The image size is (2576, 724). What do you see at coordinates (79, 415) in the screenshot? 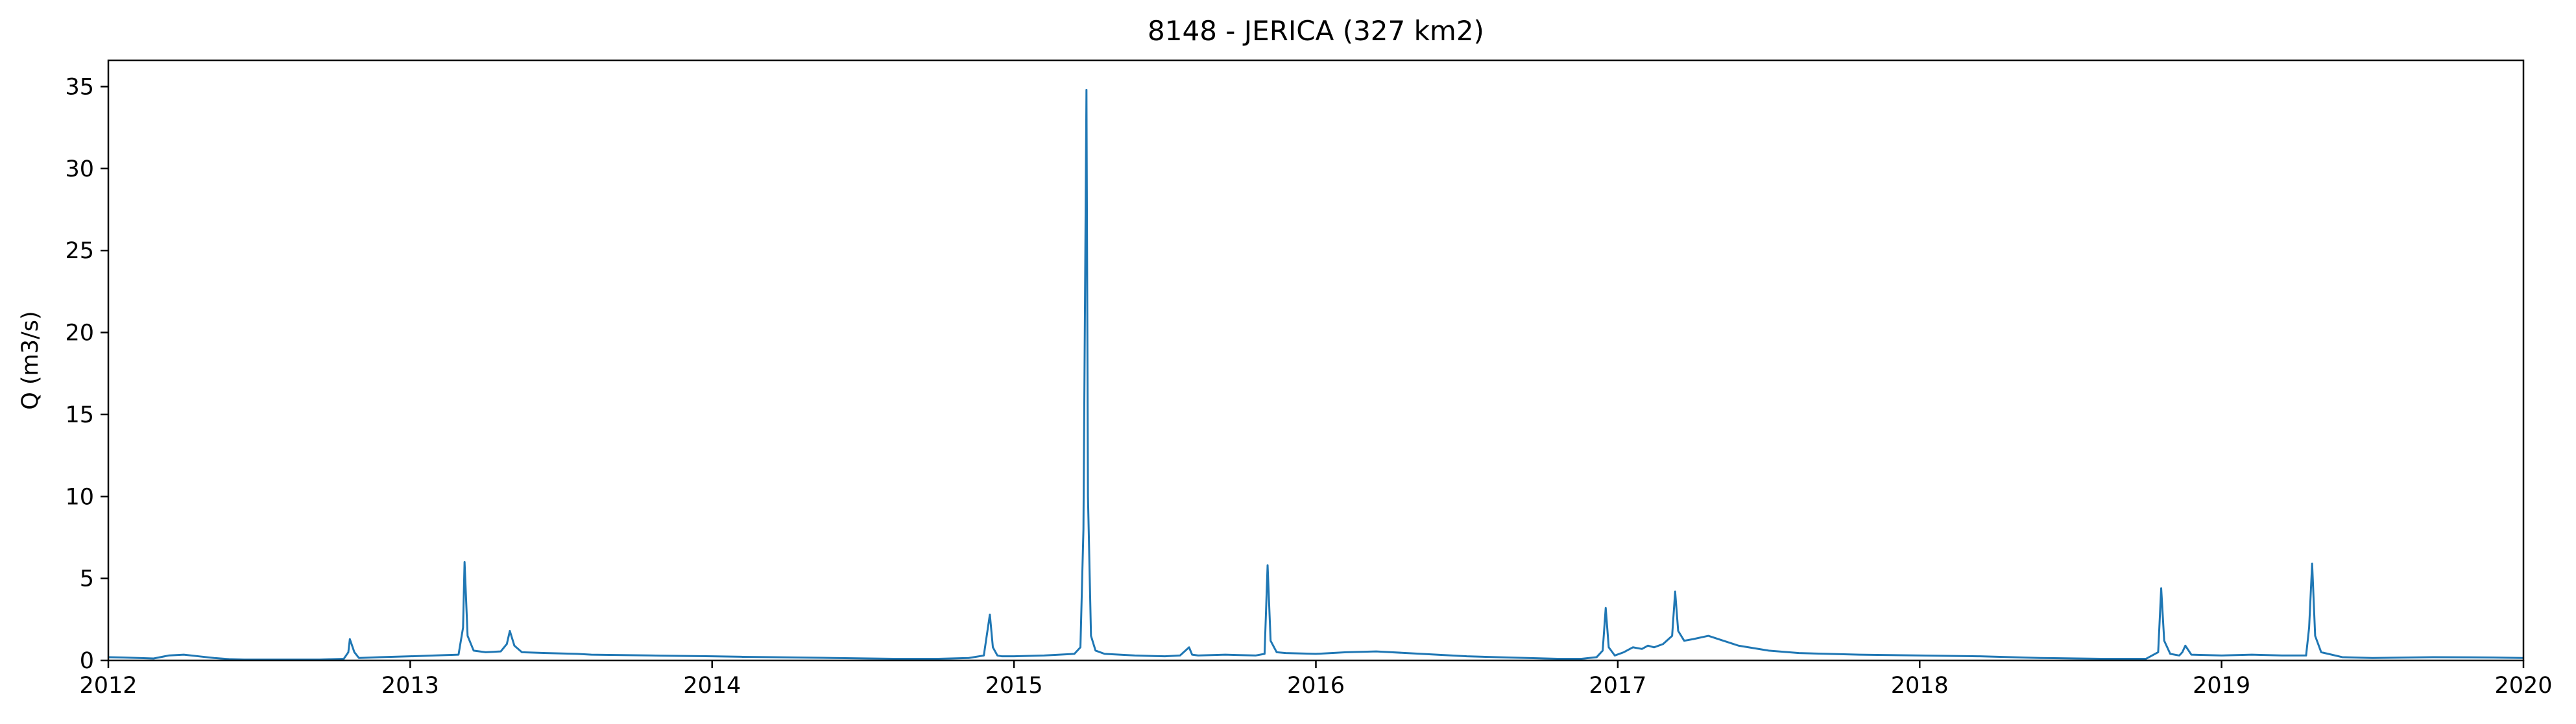
I see `y-tick-label: 15` at bounding box center [79, 415].